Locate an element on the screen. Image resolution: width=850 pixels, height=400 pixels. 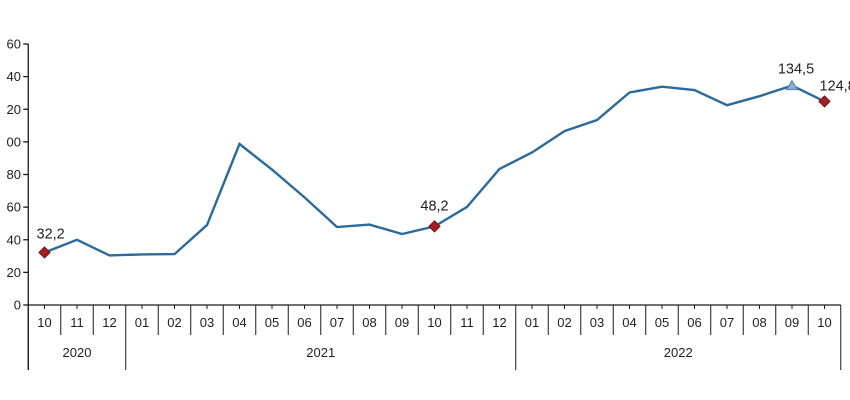
year-label: 2021 is located at coordinates (320, 352).